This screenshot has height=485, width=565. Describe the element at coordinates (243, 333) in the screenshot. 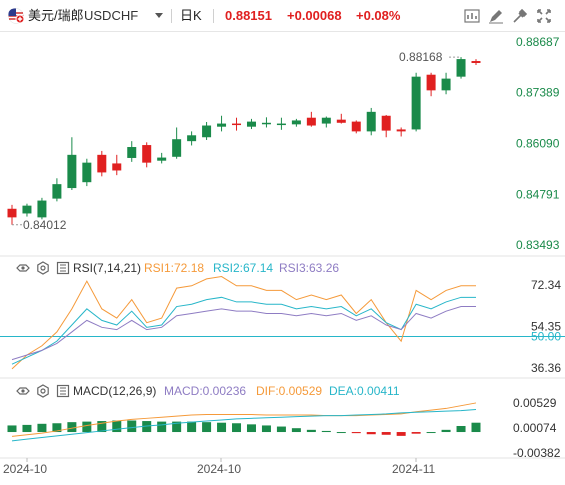

I see `rsi-series-line-rsi3` at that location.